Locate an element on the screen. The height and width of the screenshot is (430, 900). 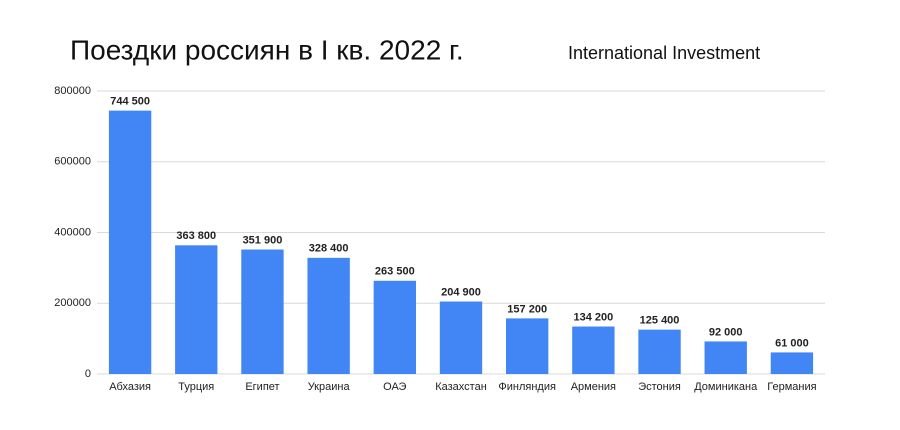
x-tick-label: Эстония is located at coordinates (659, 387).